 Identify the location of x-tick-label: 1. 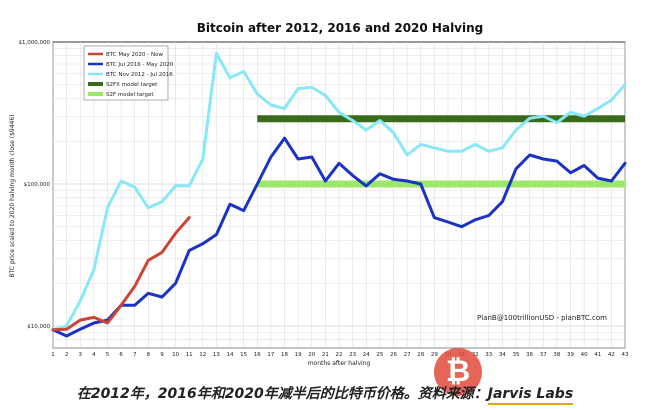
(53, 355).